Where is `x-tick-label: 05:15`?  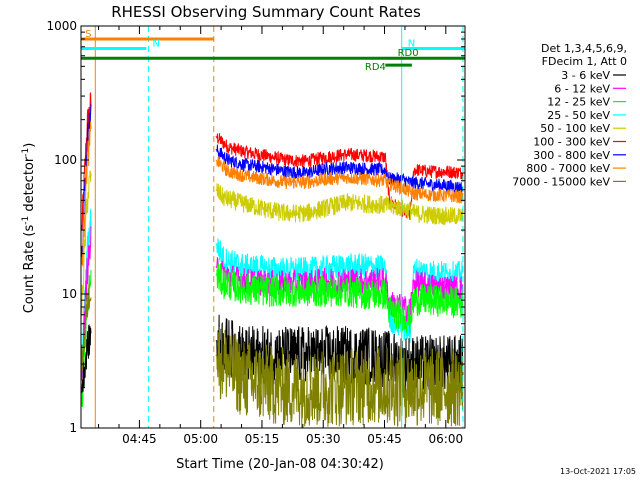 x-tick-label: 05:15 is located at coordinates (262, 439).